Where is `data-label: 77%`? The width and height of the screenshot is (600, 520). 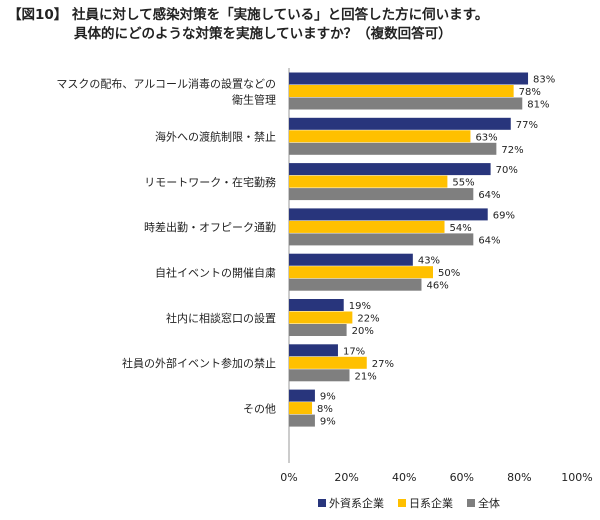
data-label: 77% is located at coordinates (527, 125).